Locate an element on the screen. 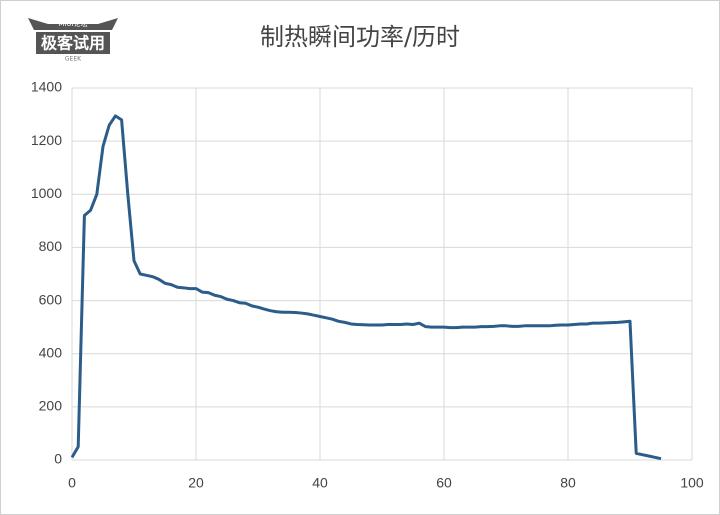  y-tick-label: 400 is located at coordinates (51, 352).